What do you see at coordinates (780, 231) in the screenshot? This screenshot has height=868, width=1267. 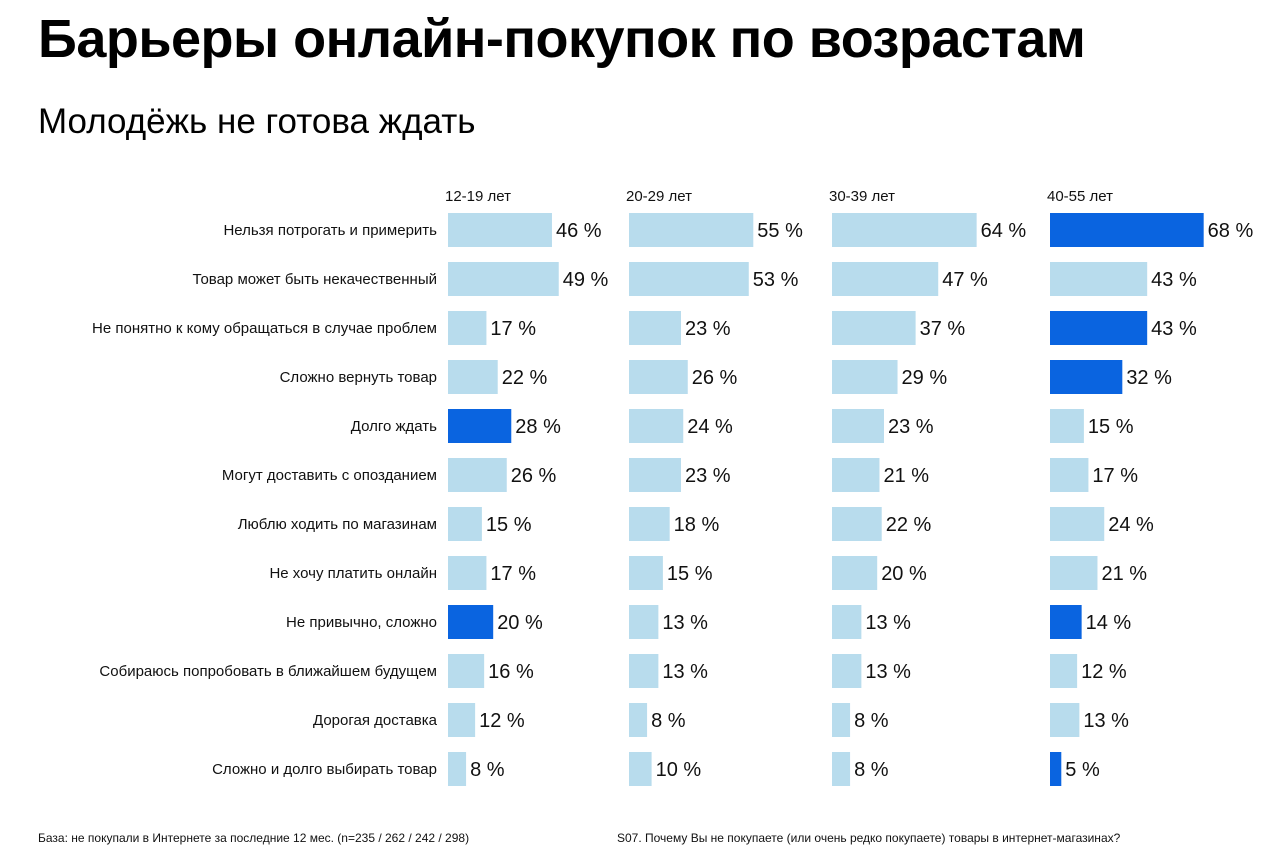 I see `value-label: 55 %` at bounding box center [780, 231].